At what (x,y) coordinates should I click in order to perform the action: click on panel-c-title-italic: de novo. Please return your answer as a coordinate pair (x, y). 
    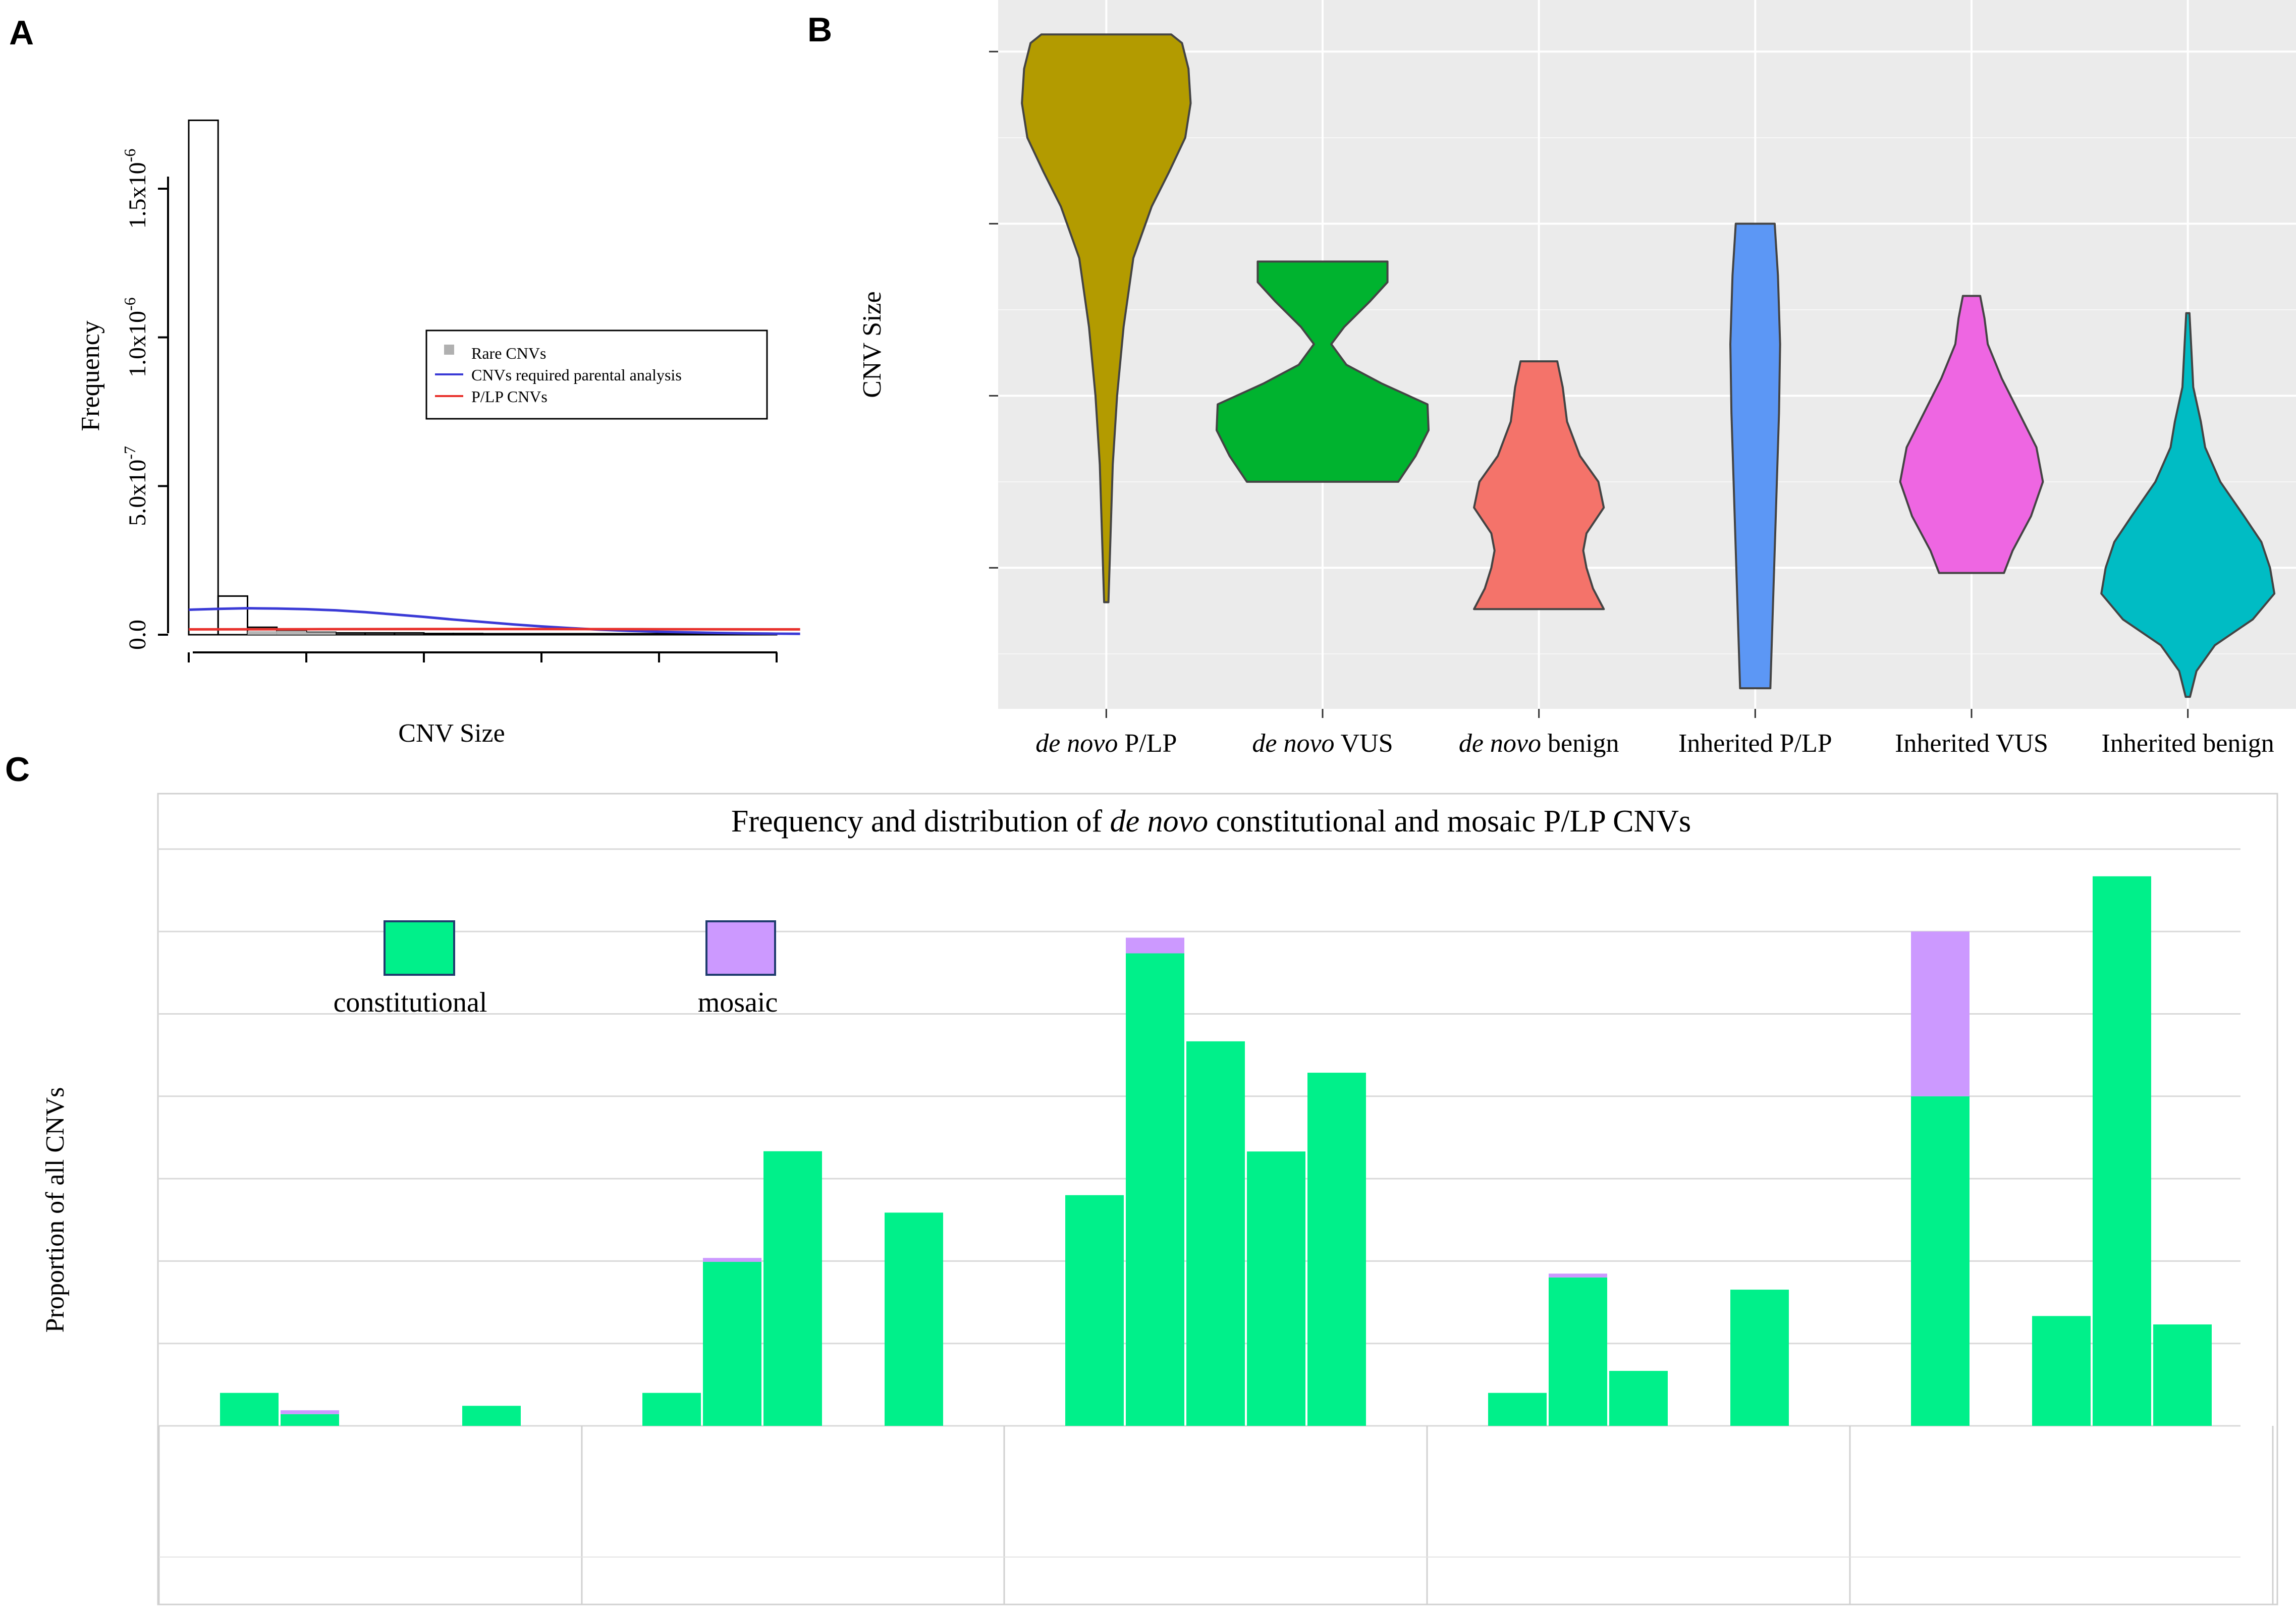
    Looking at the image, I should click on (1159, 821).